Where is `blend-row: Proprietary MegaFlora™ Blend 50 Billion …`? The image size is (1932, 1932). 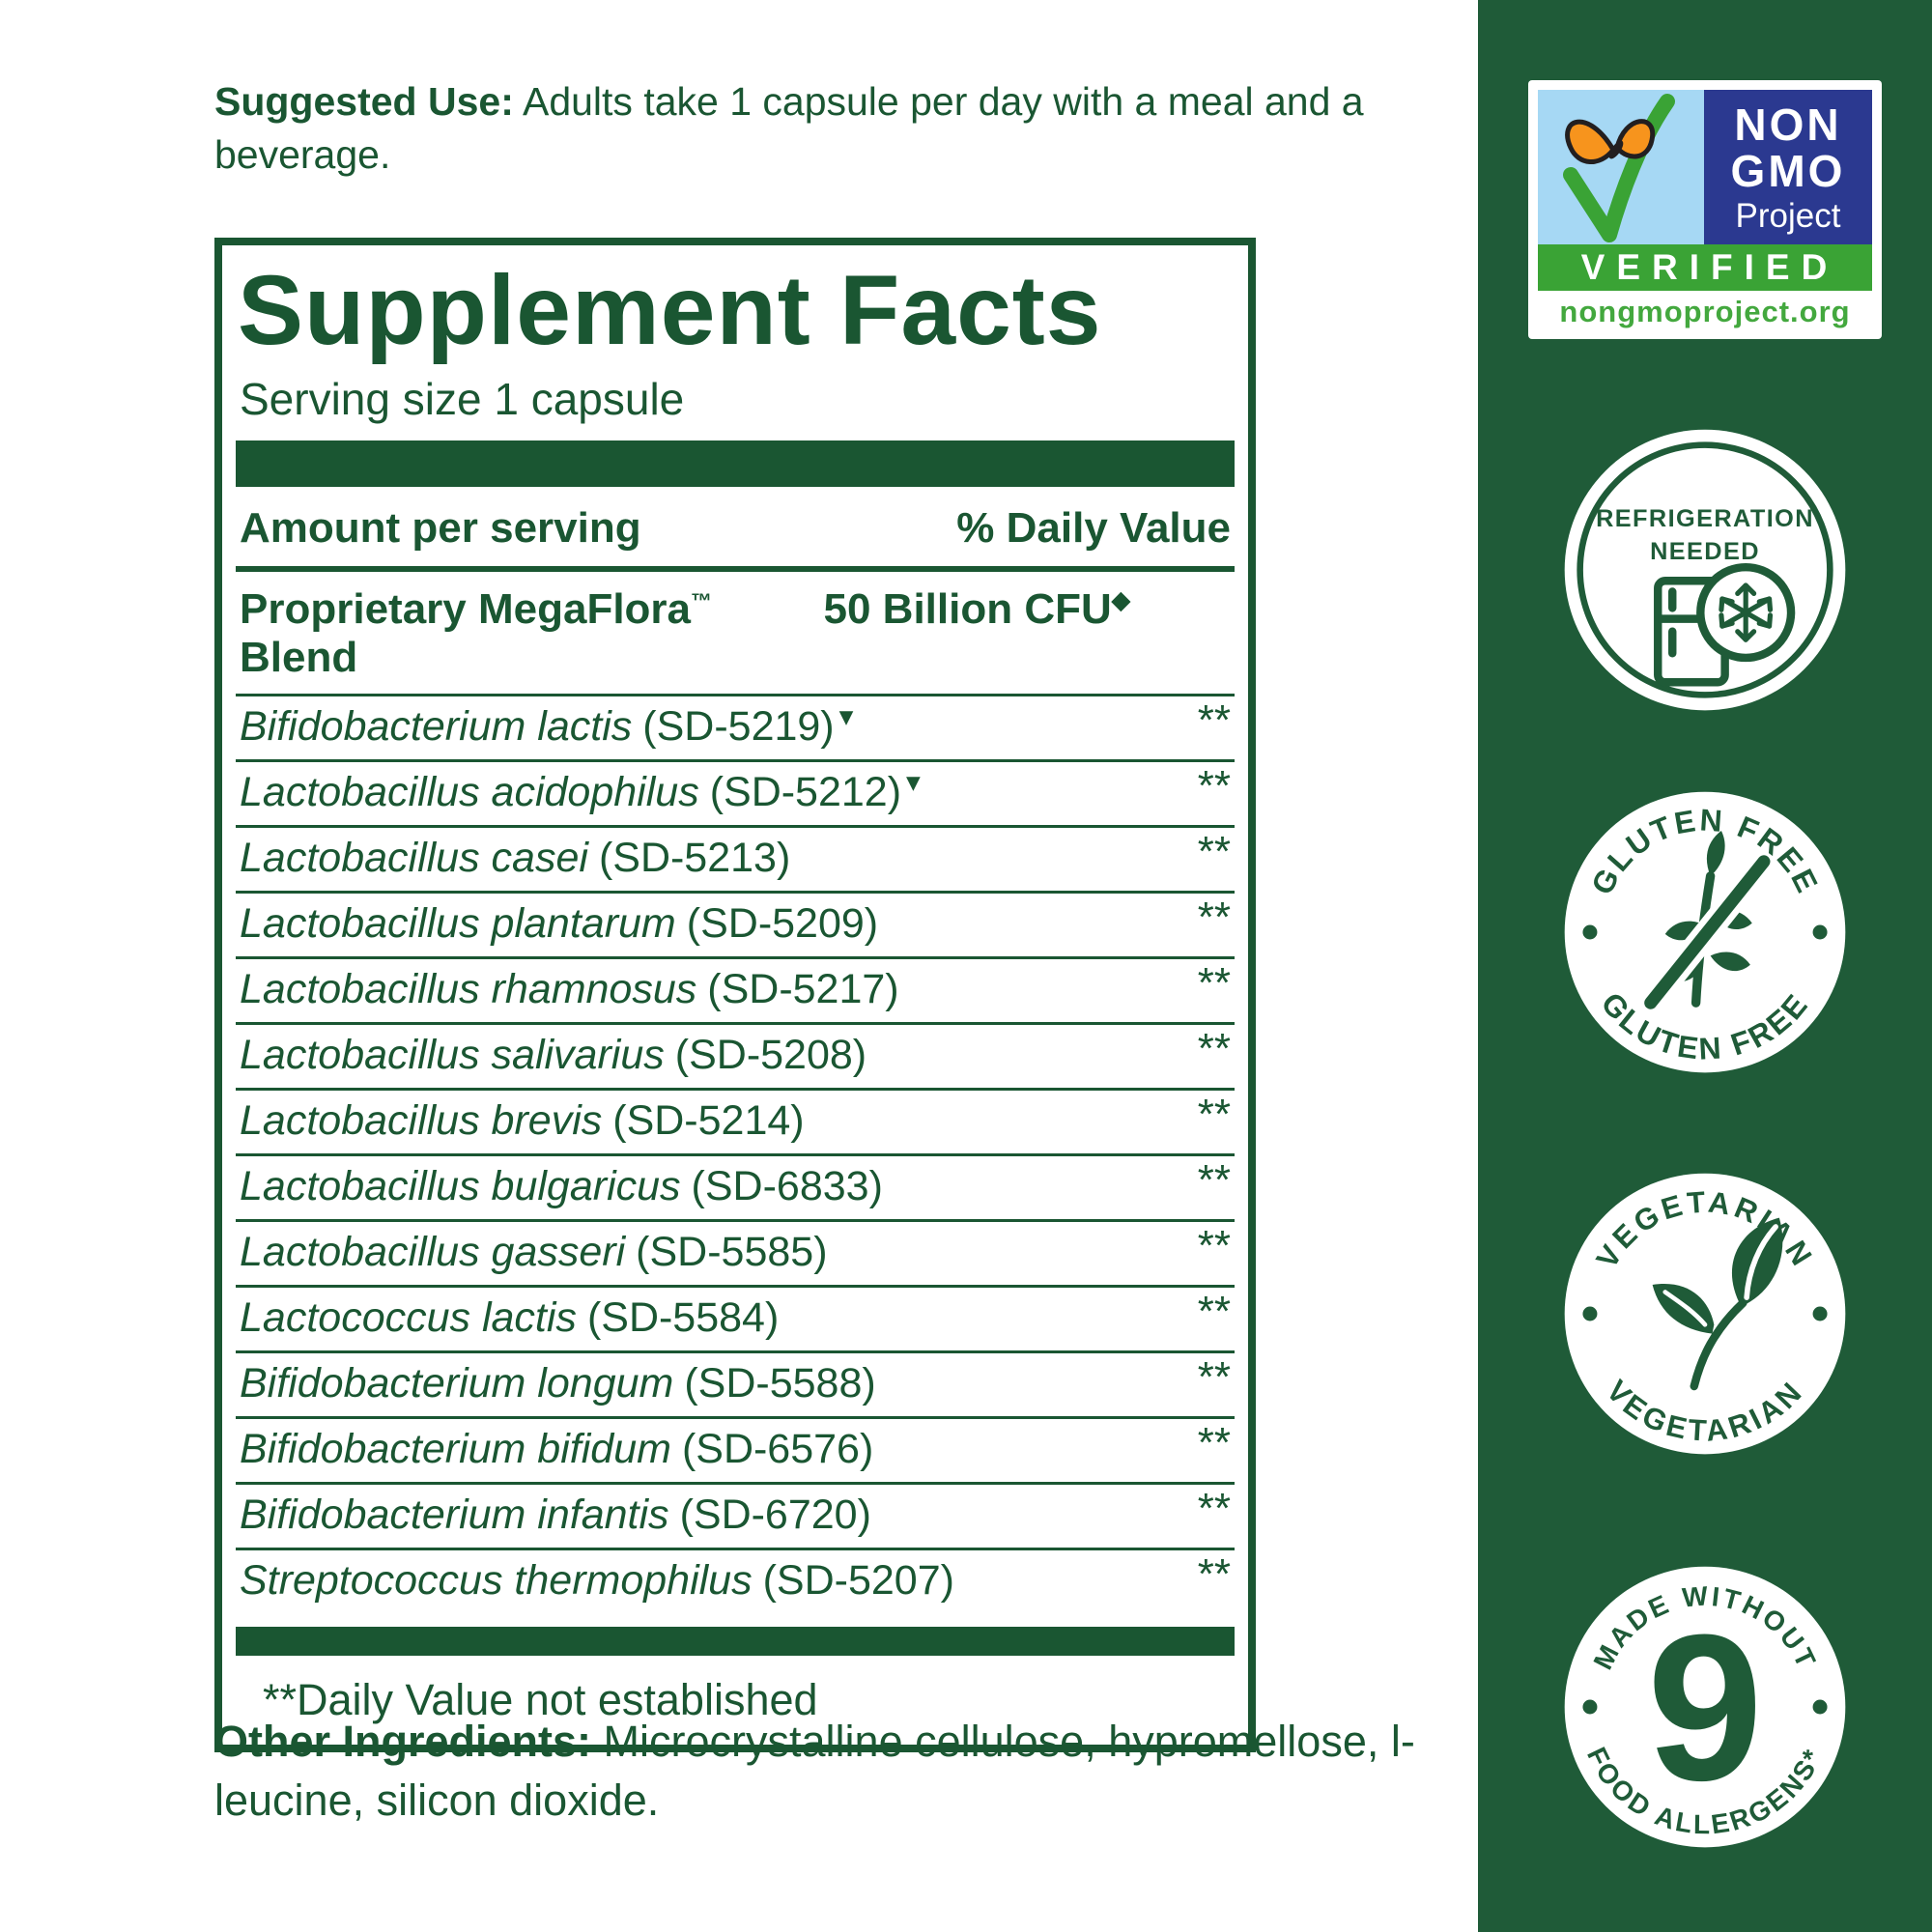
blend-row: Proprietary MegaFlora™ Blend 50 Billion … is located at coordinates (735, 633).